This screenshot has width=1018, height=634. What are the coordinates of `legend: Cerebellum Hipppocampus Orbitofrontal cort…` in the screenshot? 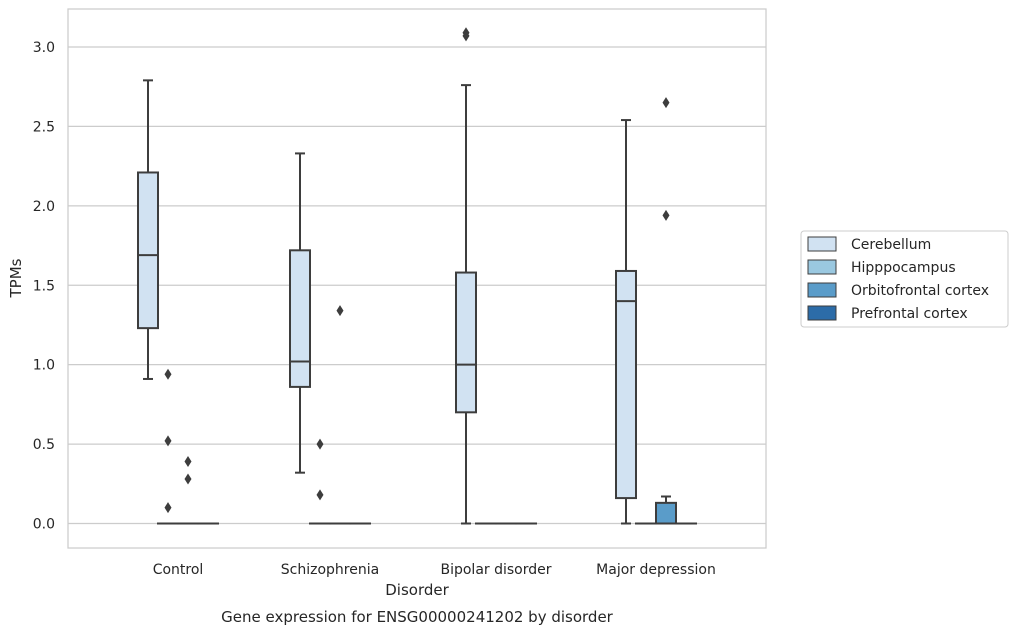 It's located at (904, 279).